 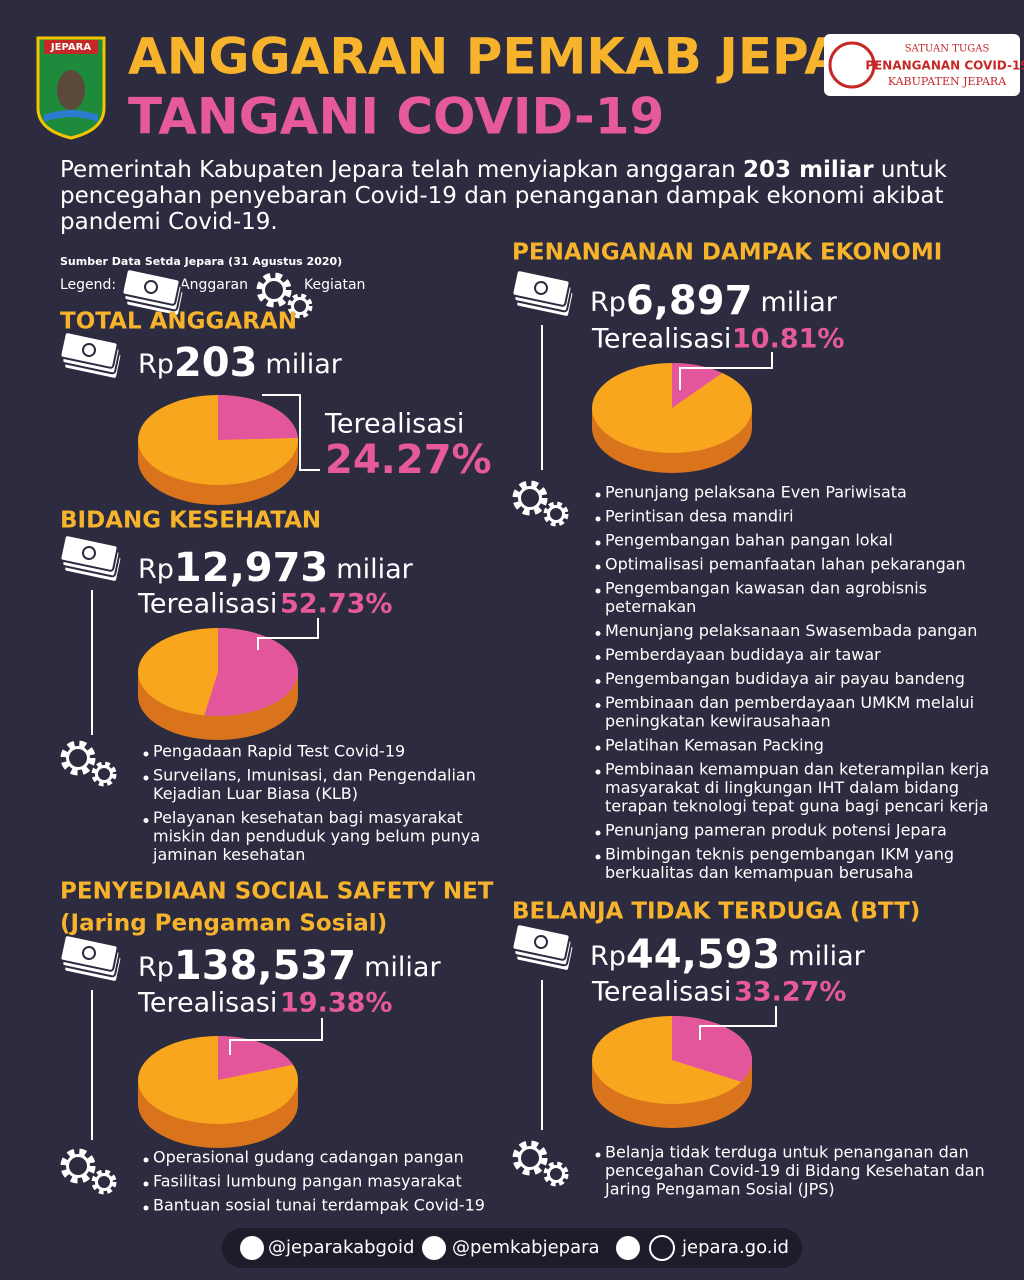 What do you see at coordinates (947, 49) in the screenshot?
I see `badge-line1: SATUAN TUGAS` at bounding box center [947, 49].